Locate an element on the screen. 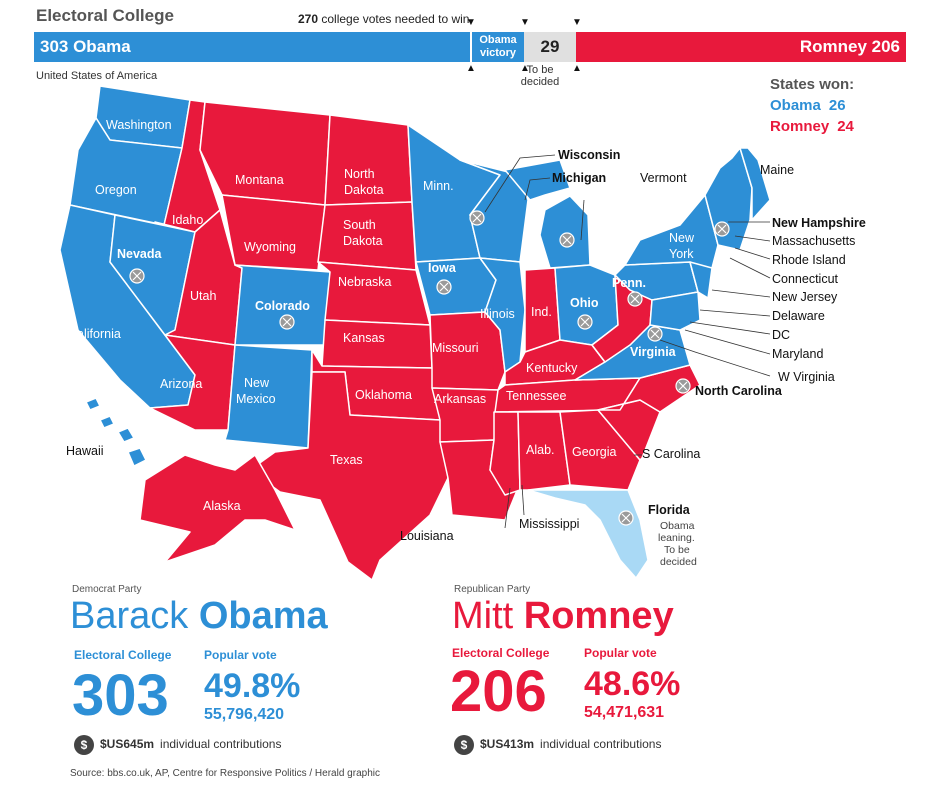 This screenshot has height=788, width=940. label-colorado: Colorado is located at coordinates (282, 306).